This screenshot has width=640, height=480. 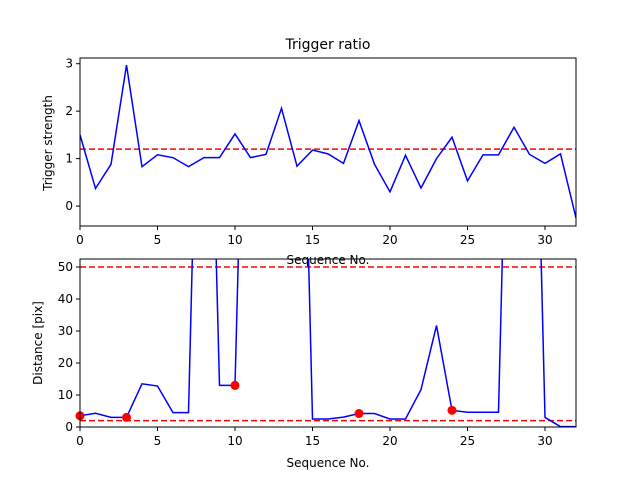 I want to click on y-tick-label: 2, so click(x=69, y=111).